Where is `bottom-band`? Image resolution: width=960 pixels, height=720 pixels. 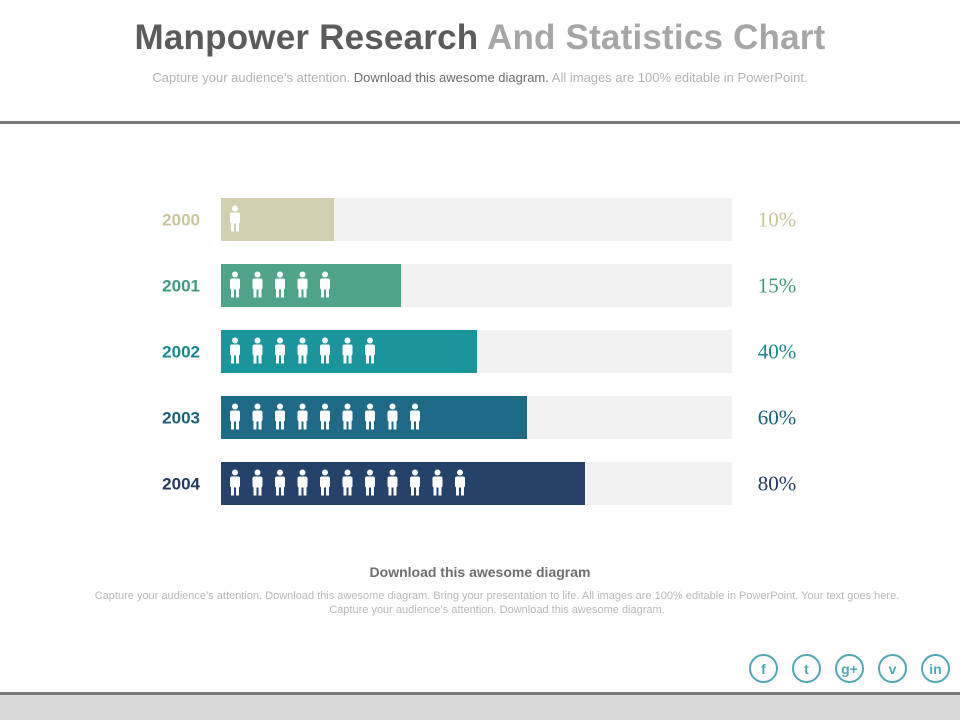
bottom-band is located at coordinates (480, 707).